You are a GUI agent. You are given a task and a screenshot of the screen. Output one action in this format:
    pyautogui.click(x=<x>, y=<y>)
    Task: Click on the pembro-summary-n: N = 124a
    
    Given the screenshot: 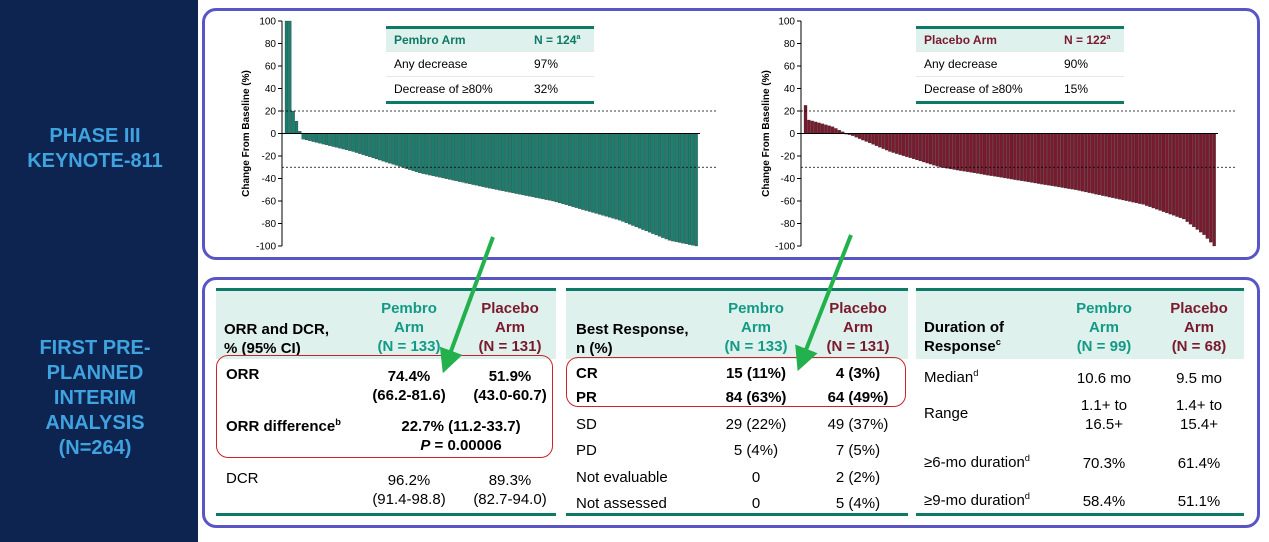 What is the action you would take?
    pyautogui.click(x=557, y=39)
    